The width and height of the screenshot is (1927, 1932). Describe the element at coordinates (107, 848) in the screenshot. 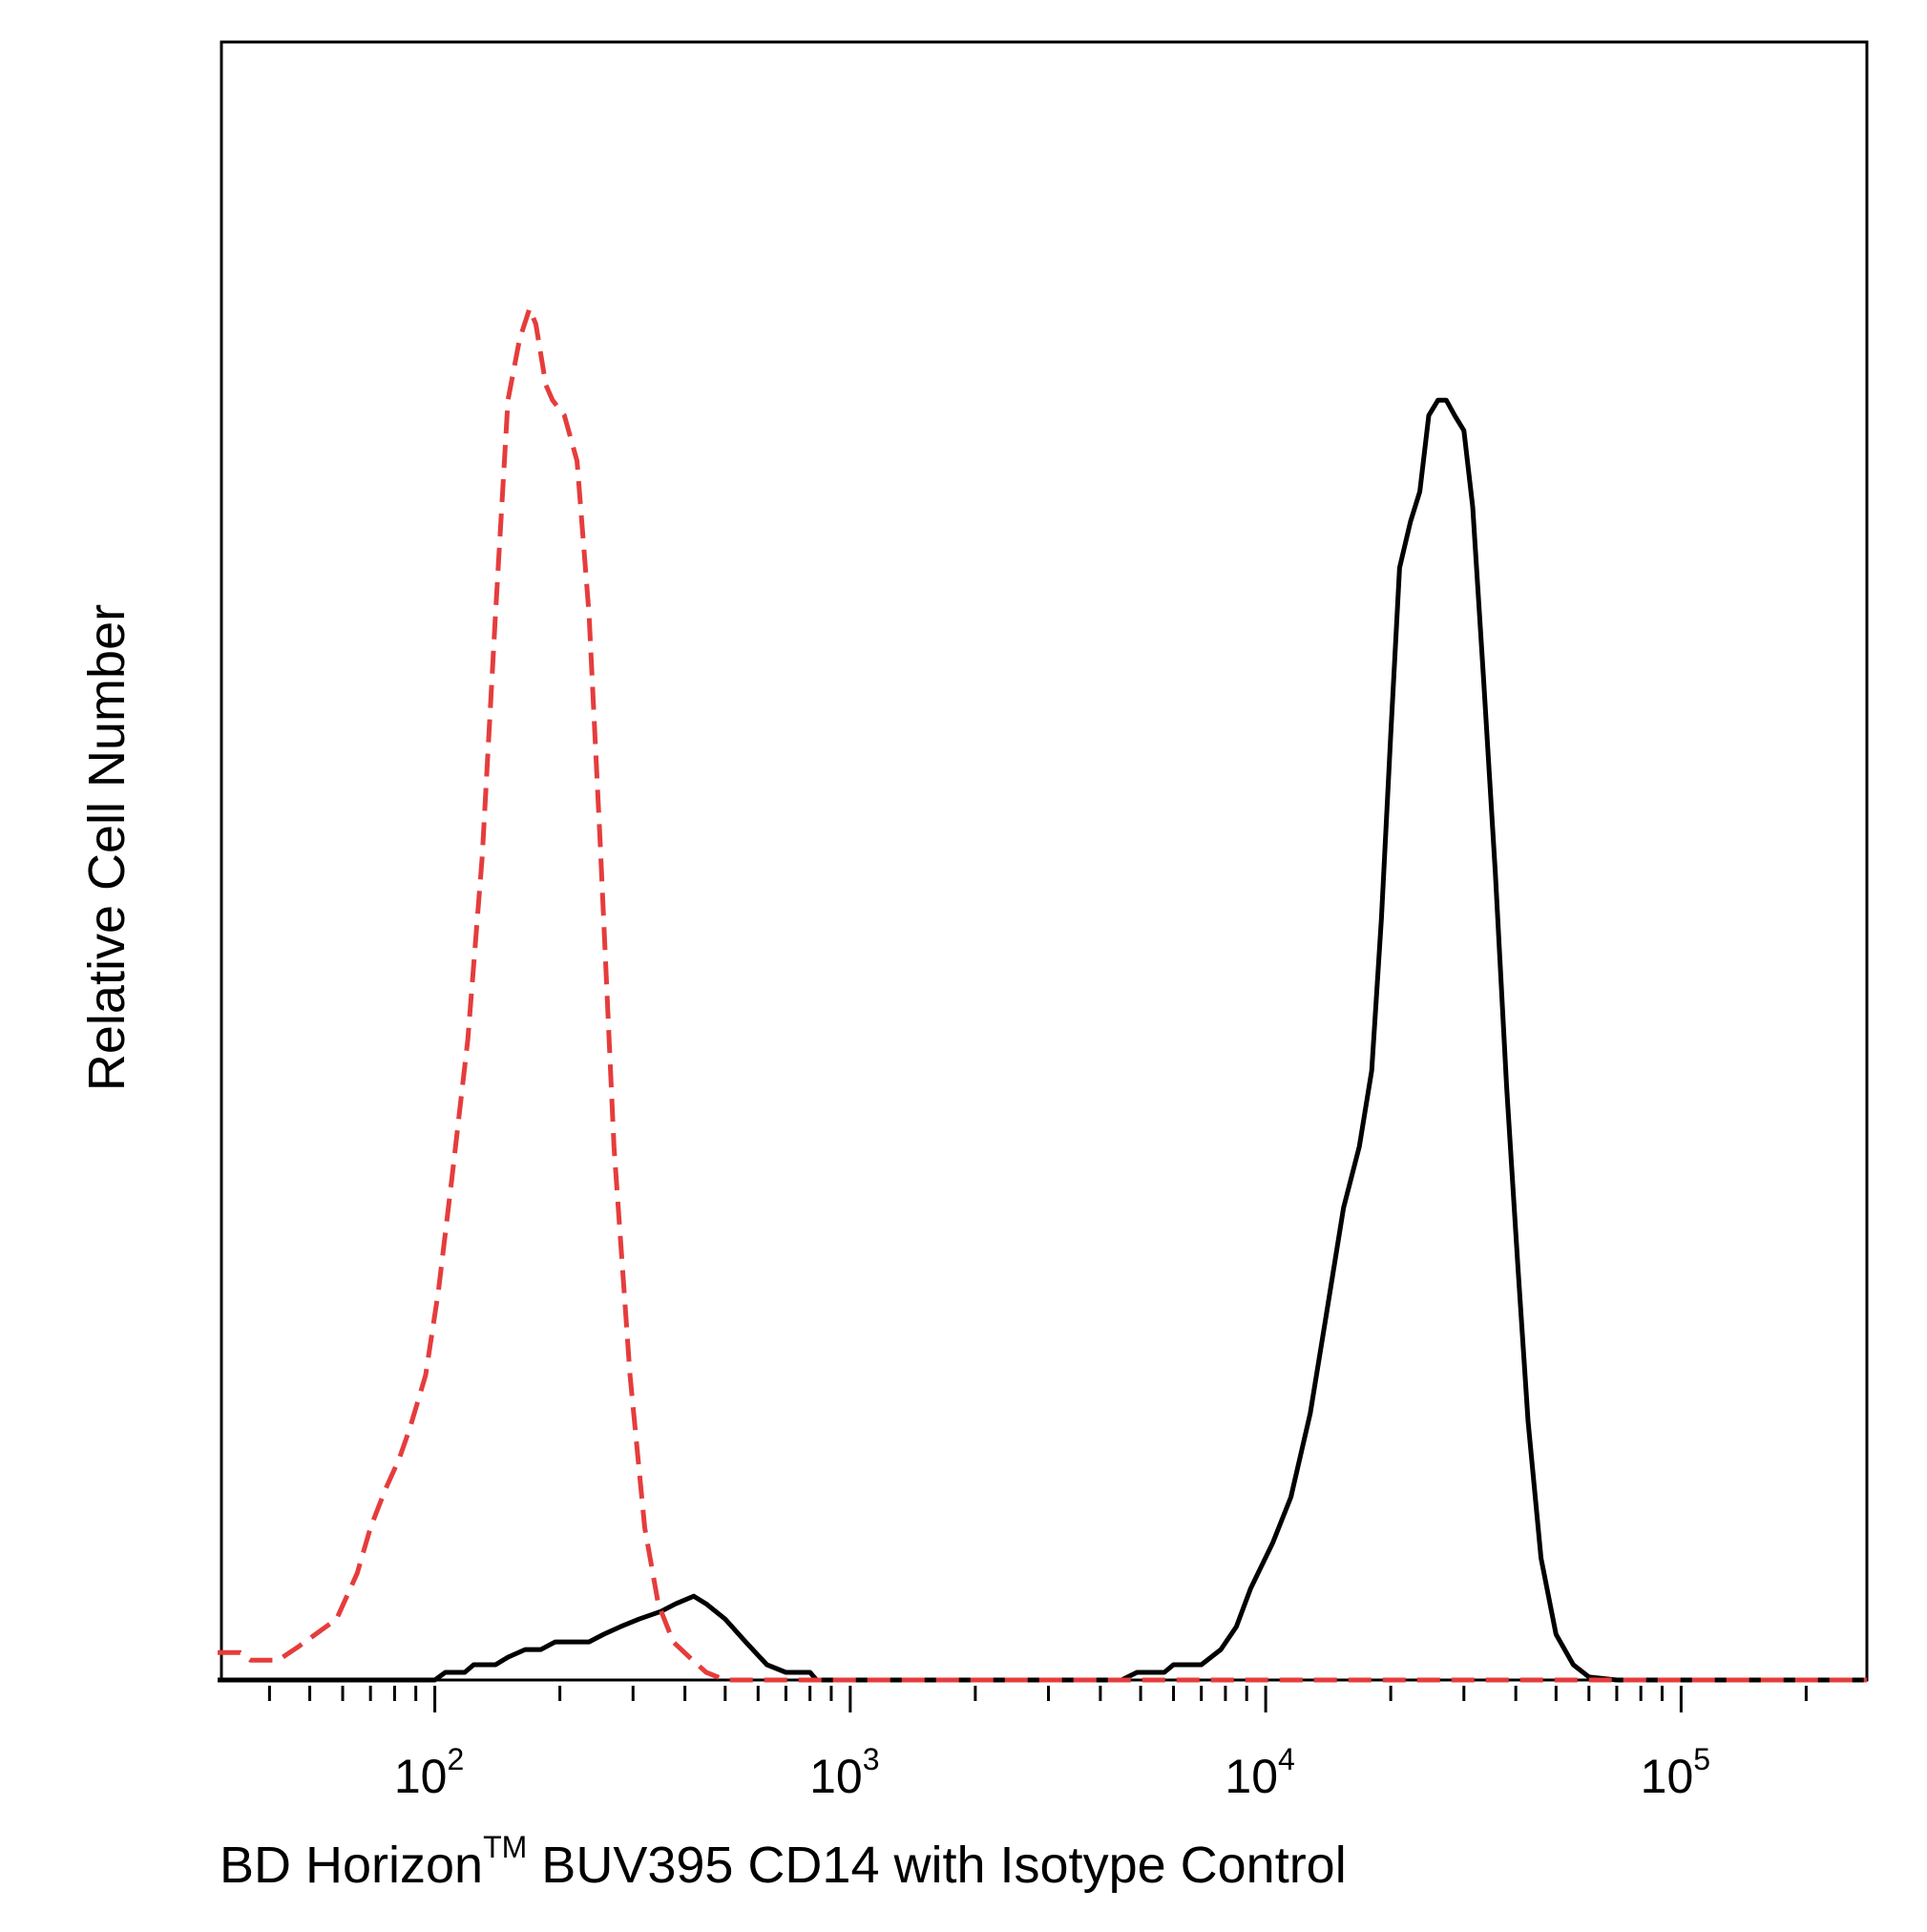

I see `y-axis-title: Relative Cell Number` at that location.